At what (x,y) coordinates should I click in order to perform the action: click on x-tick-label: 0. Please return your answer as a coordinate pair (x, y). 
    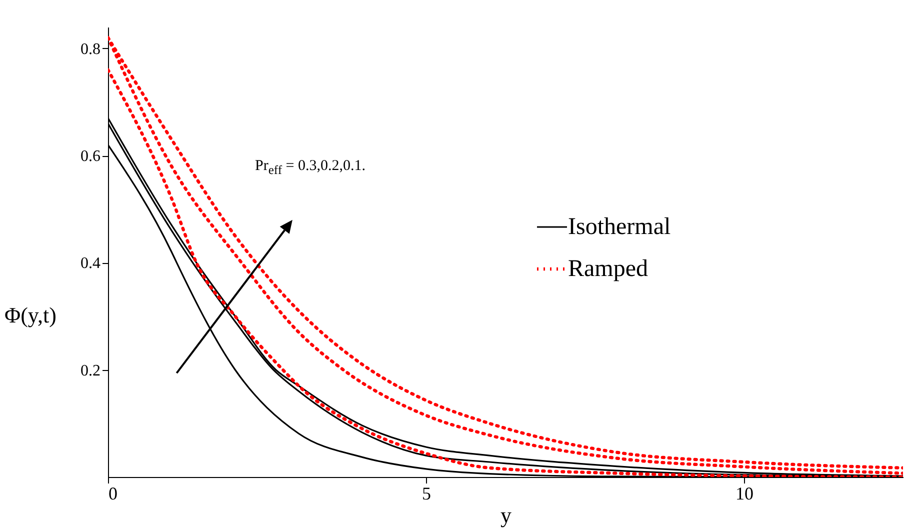
    Looking at the image, I should click on (113, 494).